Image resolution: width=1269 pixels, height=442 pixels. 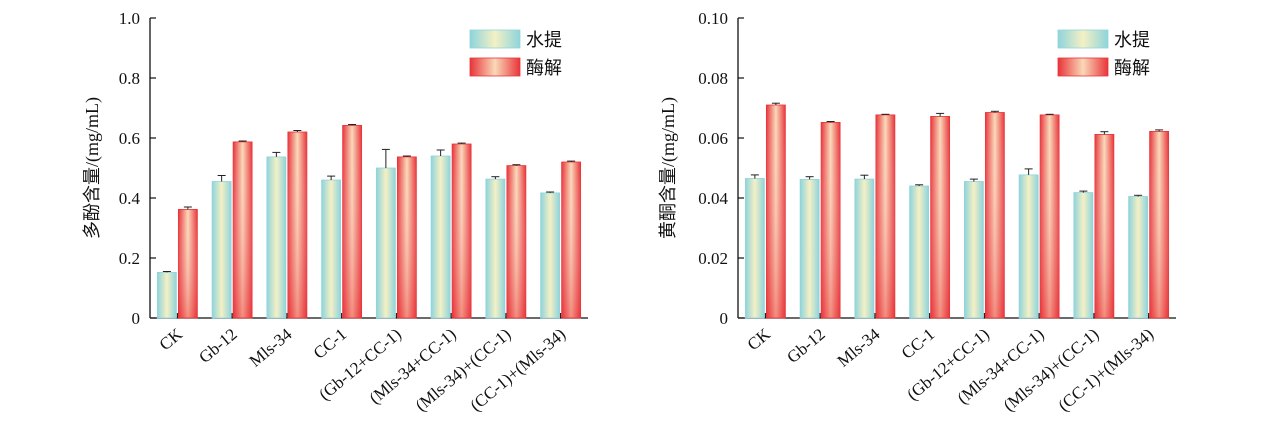 I want to click on y-tick-label: 0.02, so click(x=713, y=258).